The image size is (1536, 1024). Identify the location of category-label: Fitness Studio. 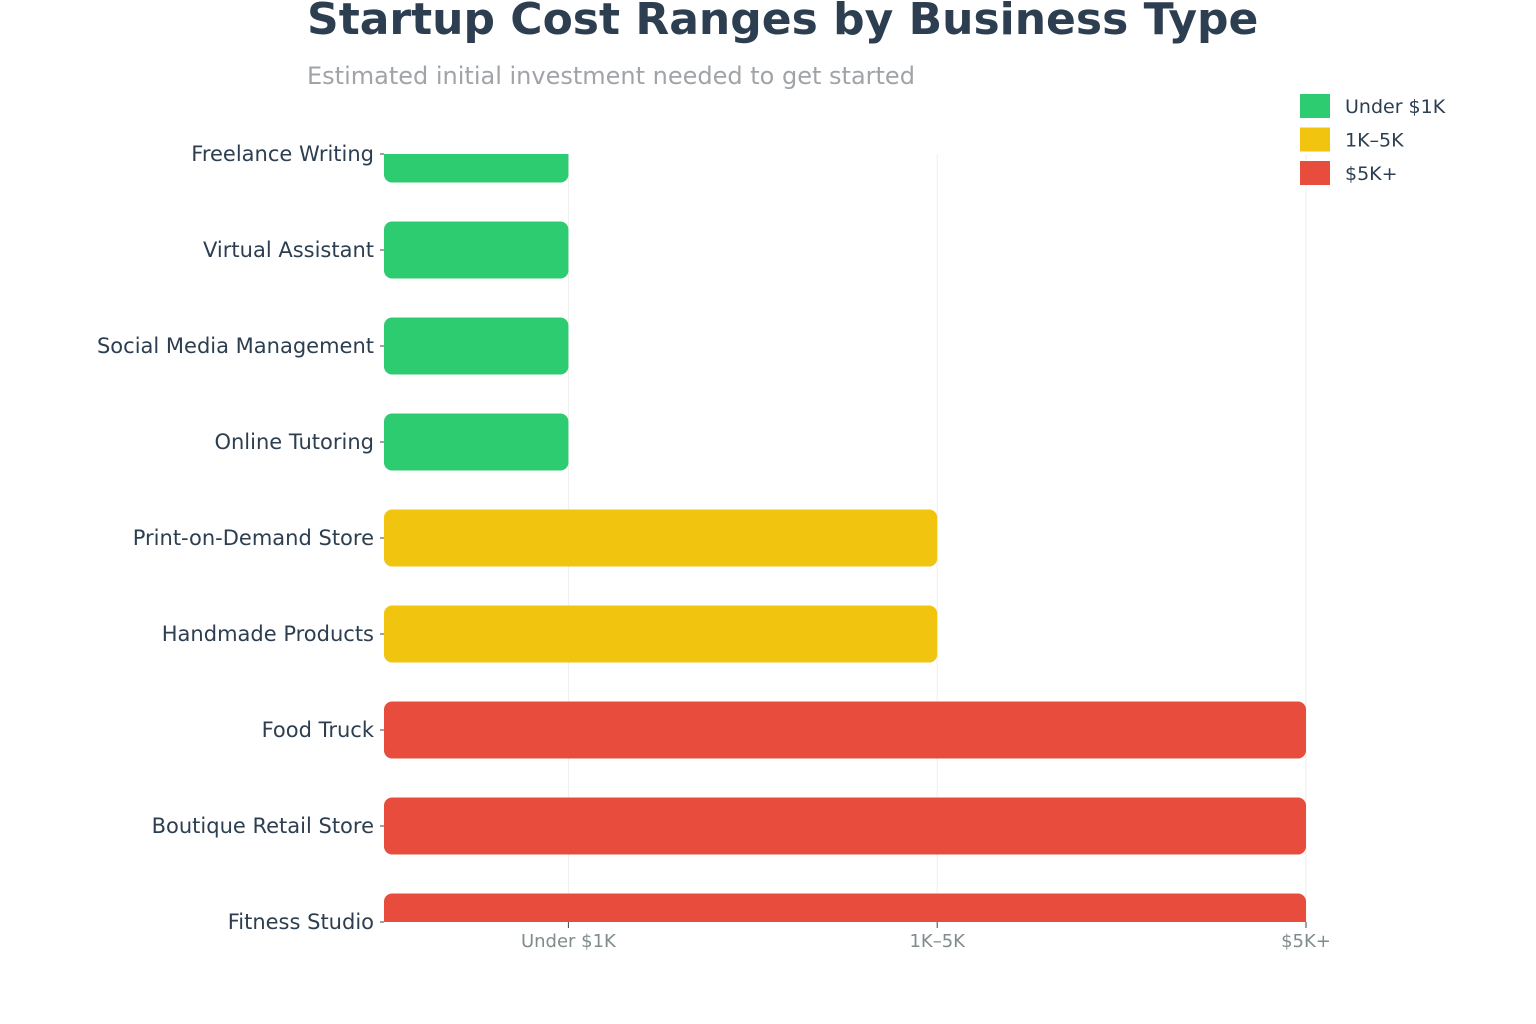
(301, 922).